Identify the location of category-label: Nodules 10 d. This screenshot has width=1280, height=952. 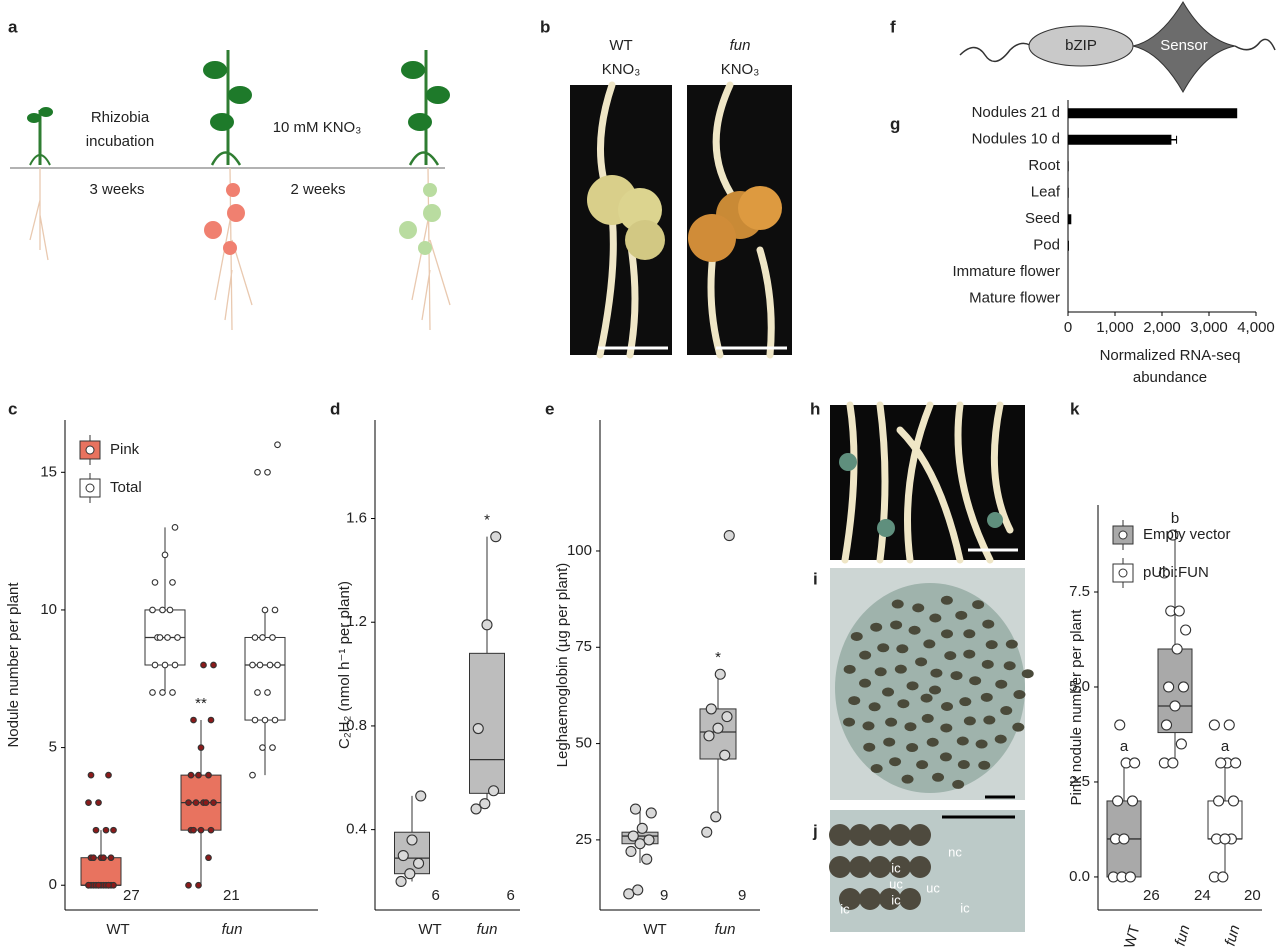
(1016, 139).